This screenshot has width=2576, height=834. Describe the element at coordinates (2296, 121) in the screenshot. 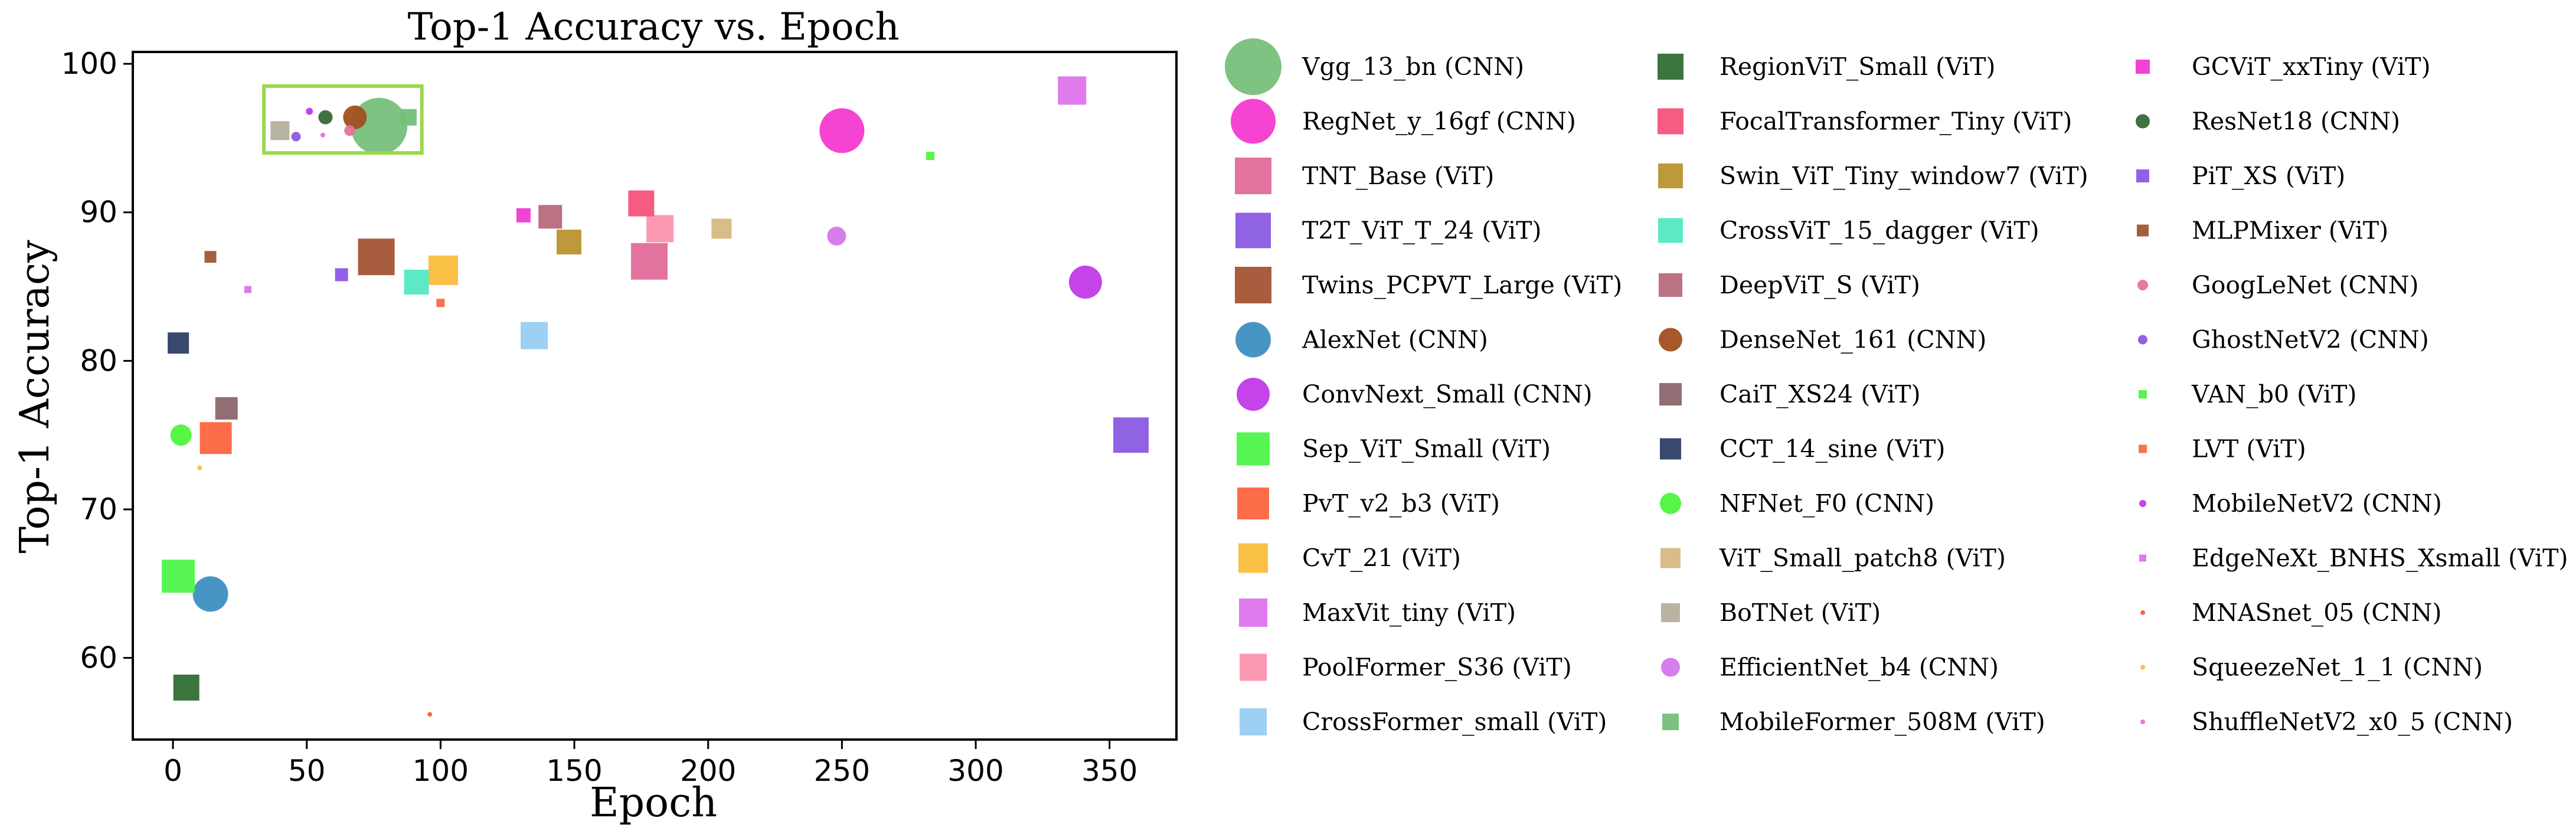

I see `legend-label: ResNet18 (CNN)` at that location.